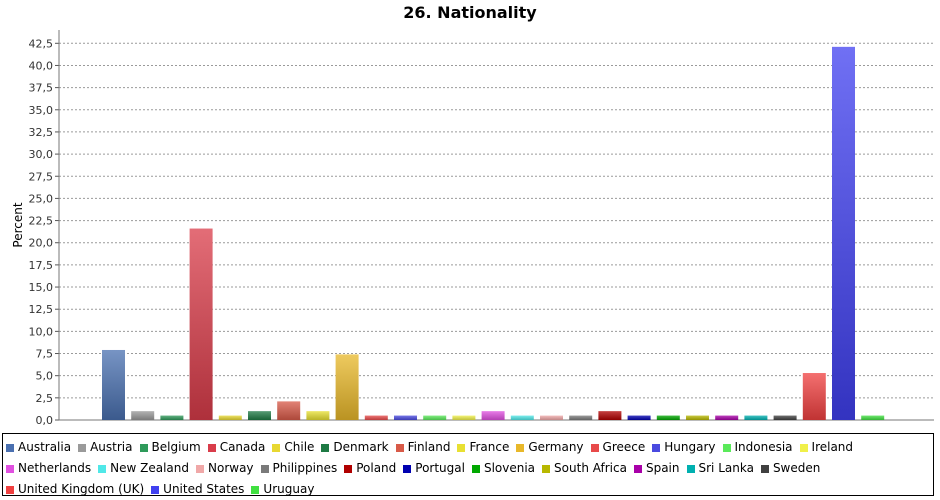  Describe the element at coordinates (726, 468) in the screenshot. I see `legend-label: Sri Lanka` at that location.